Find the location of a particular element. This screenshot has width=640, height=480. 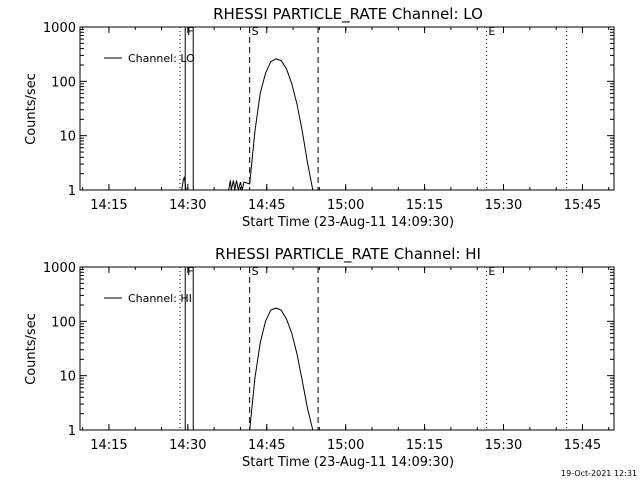

timestamp: 19-Oct-2021 12:31 is located at coordinates (599, 473).